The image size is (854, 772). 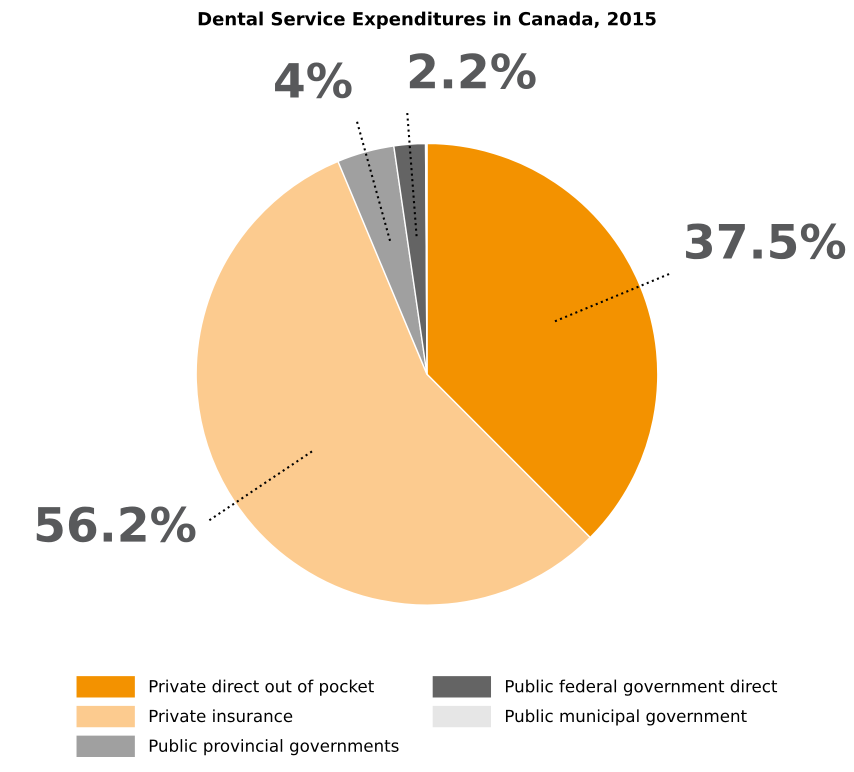 What do you see at coordinates (116, 524) in the screenshot?
I see `data-label: 56.2%` at bounding box center [116, 524].